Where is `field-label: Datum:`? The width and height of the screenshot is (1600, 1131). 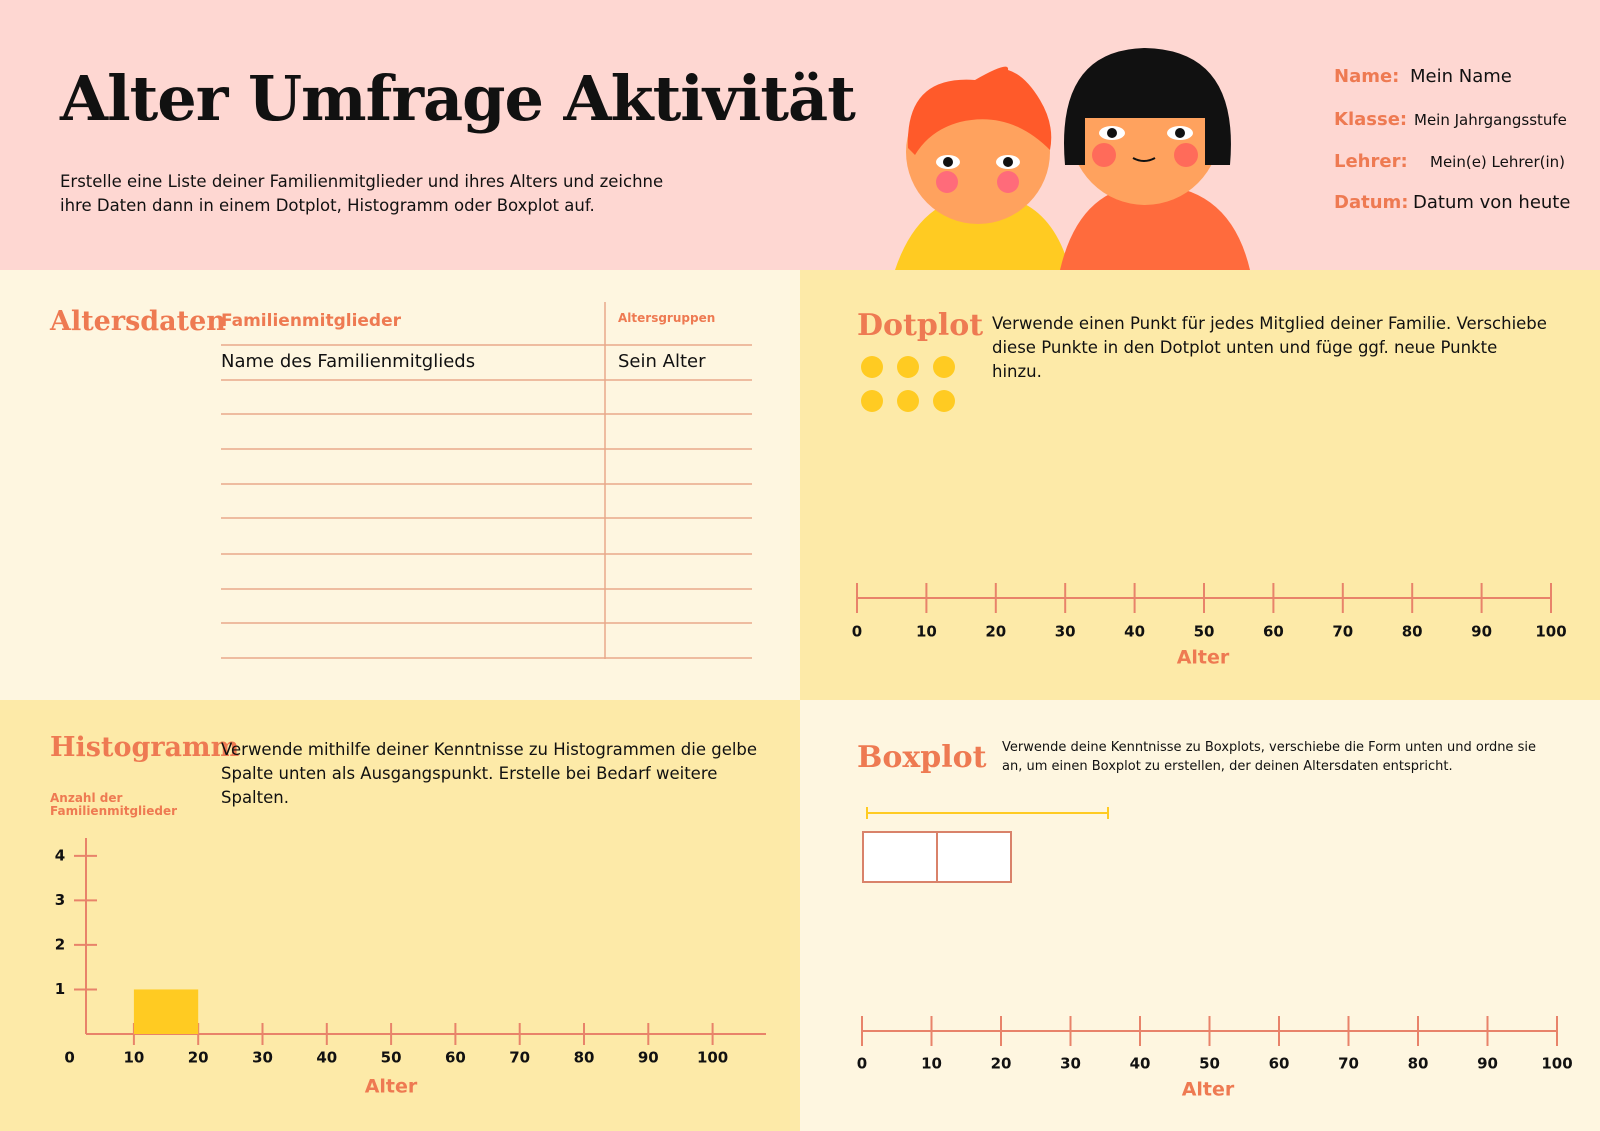
field-label: Datum: is located at coordinates (1371, 202).